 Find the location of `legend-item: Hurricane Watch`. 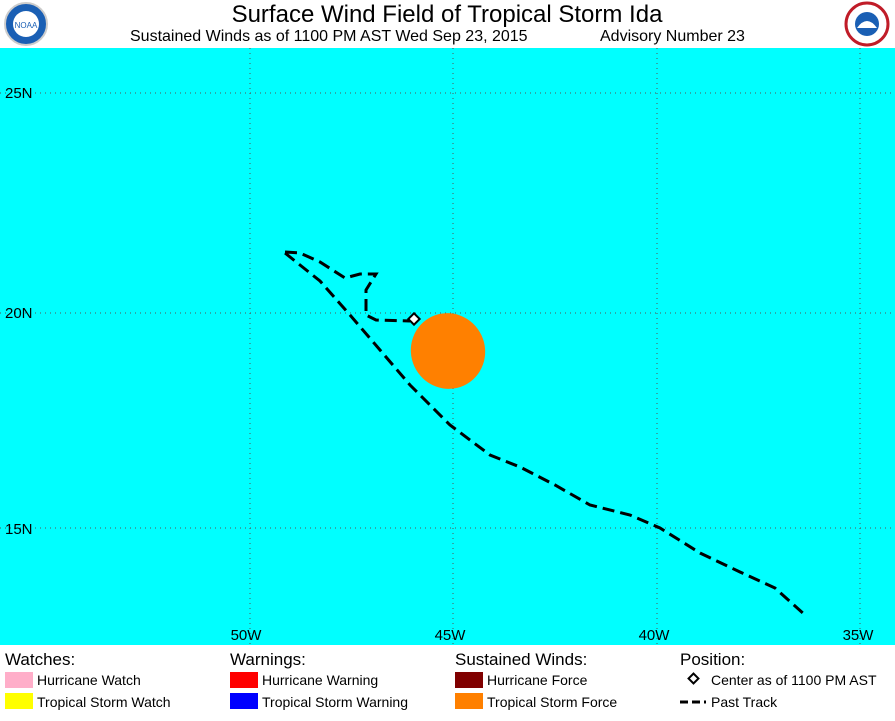

legend-item: Hurricane Watch is located at coordinates (89, 680).